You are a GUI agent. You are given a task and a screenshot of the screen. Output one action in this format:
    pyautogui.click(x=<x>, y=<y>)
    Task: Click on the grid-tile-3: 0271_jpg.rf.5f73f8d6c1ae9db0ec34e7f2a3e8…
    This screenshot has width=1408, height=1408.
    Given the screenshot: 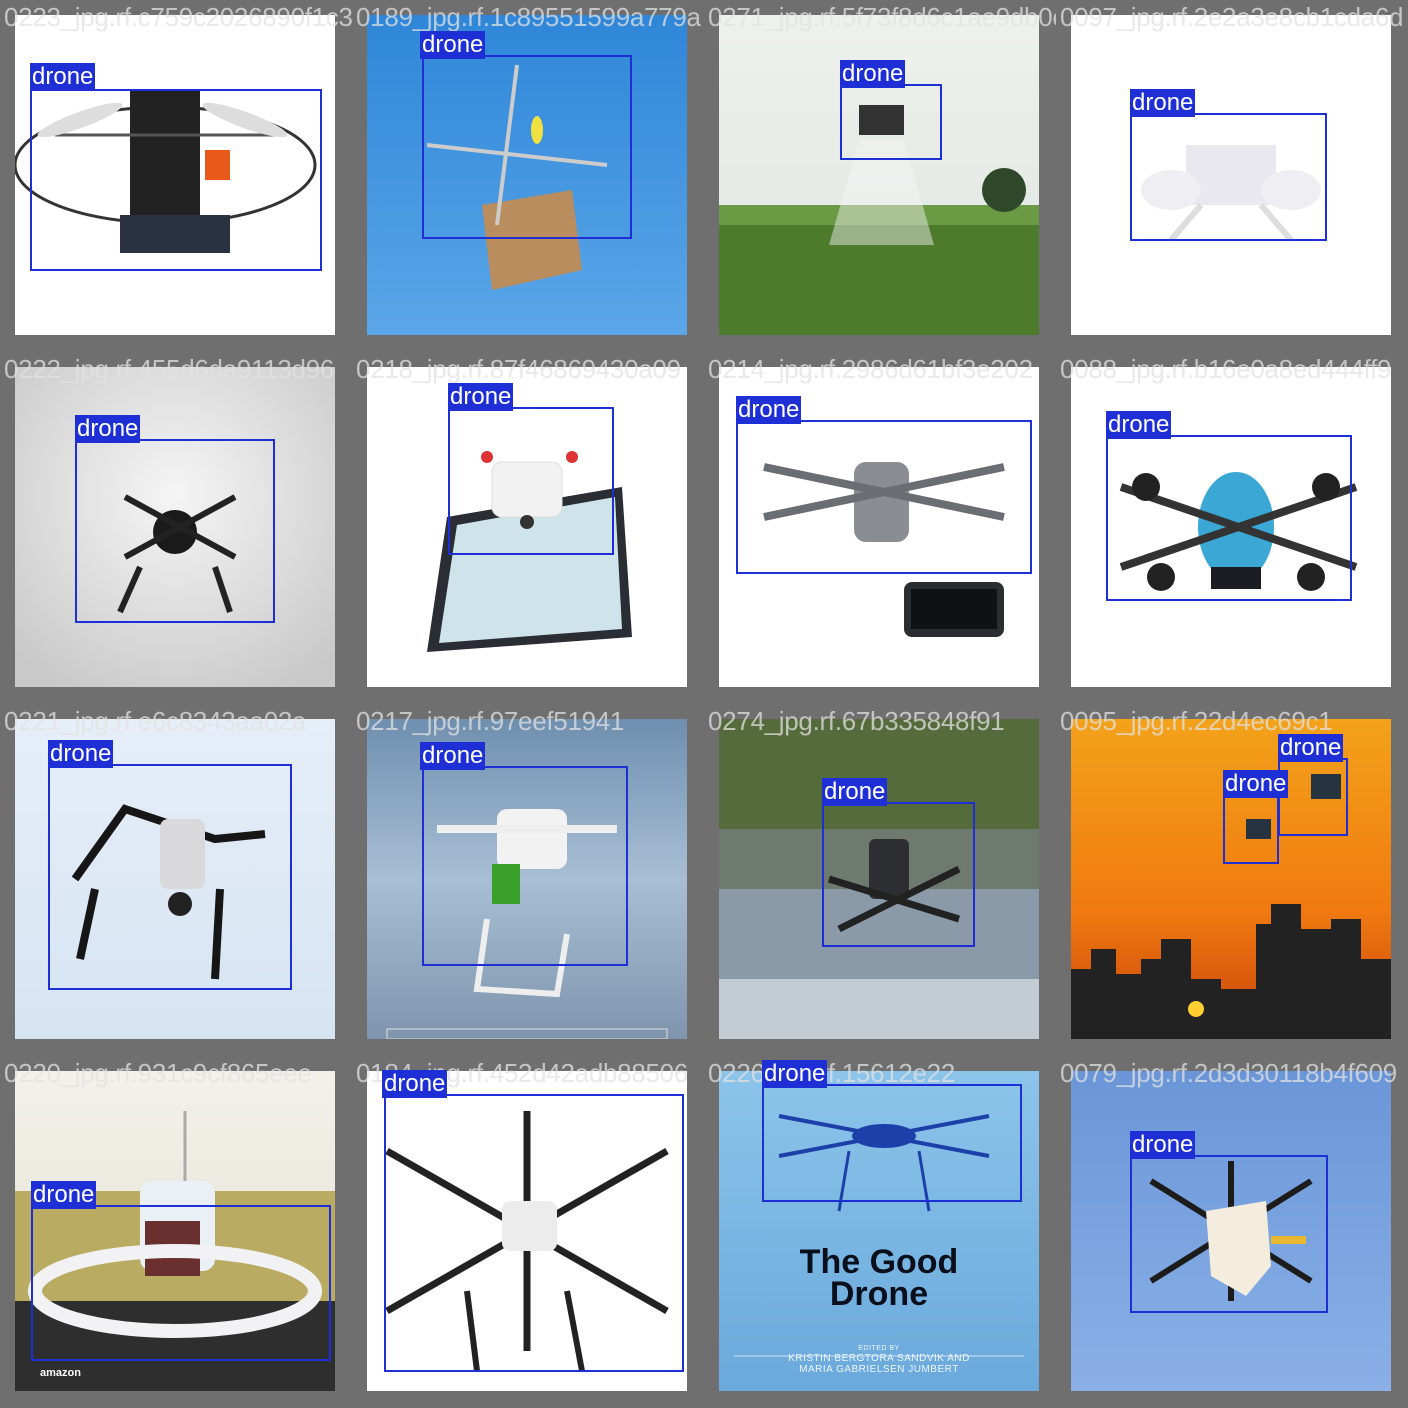 What is the action you would take?
    pyautogui.click(x=880, y=176)
    